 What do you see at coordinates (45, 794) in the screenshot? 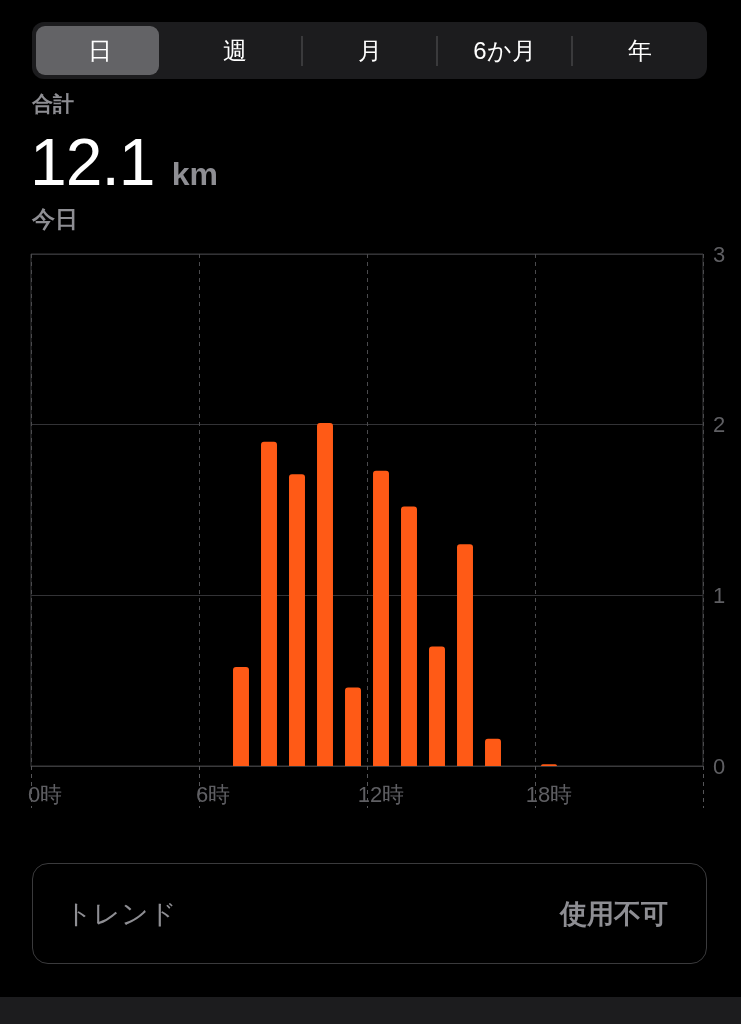
I see `x-tick-label: 0時` at bounding box center [45, 794].